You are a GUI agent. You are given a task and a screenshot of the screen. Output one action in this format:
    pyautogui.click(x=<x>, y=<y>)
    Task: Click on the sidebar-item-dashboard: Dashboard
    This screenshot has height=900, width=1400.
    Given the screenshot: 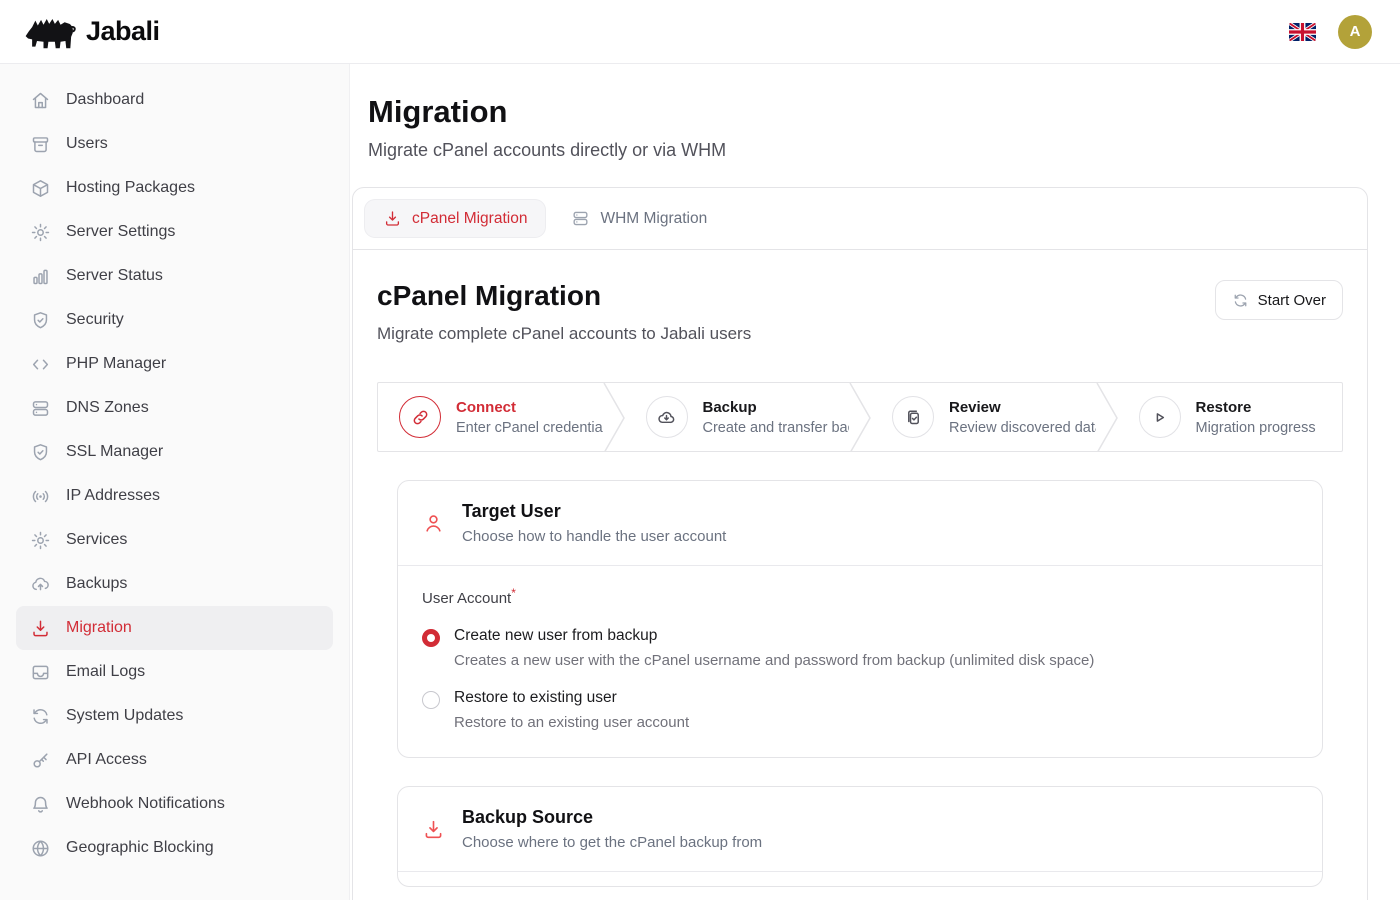 What is the action you would take?
    pyautogui.click(x=174, y=100)
    